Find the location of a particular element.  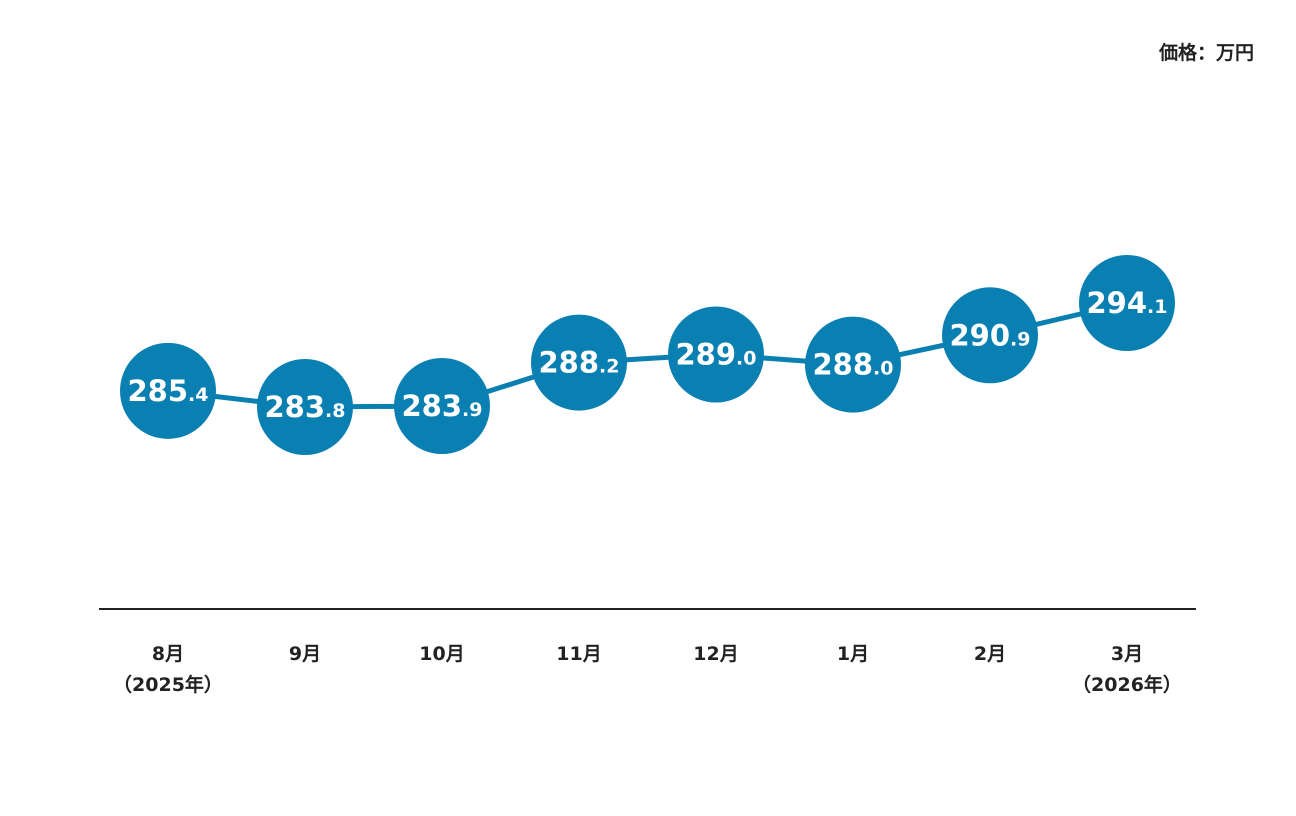

x-tick-label: 12月 is located at coordinates (716, 654).